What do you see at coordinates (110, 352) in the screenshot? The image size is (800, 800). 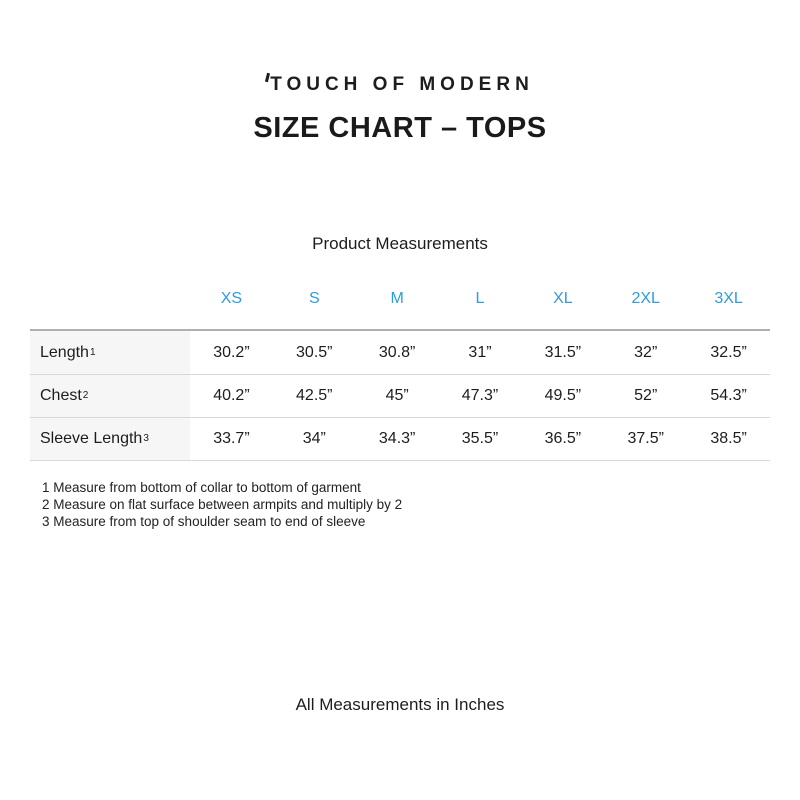 I see `row-label-length: Length 1` at bounding box center [110, 352].